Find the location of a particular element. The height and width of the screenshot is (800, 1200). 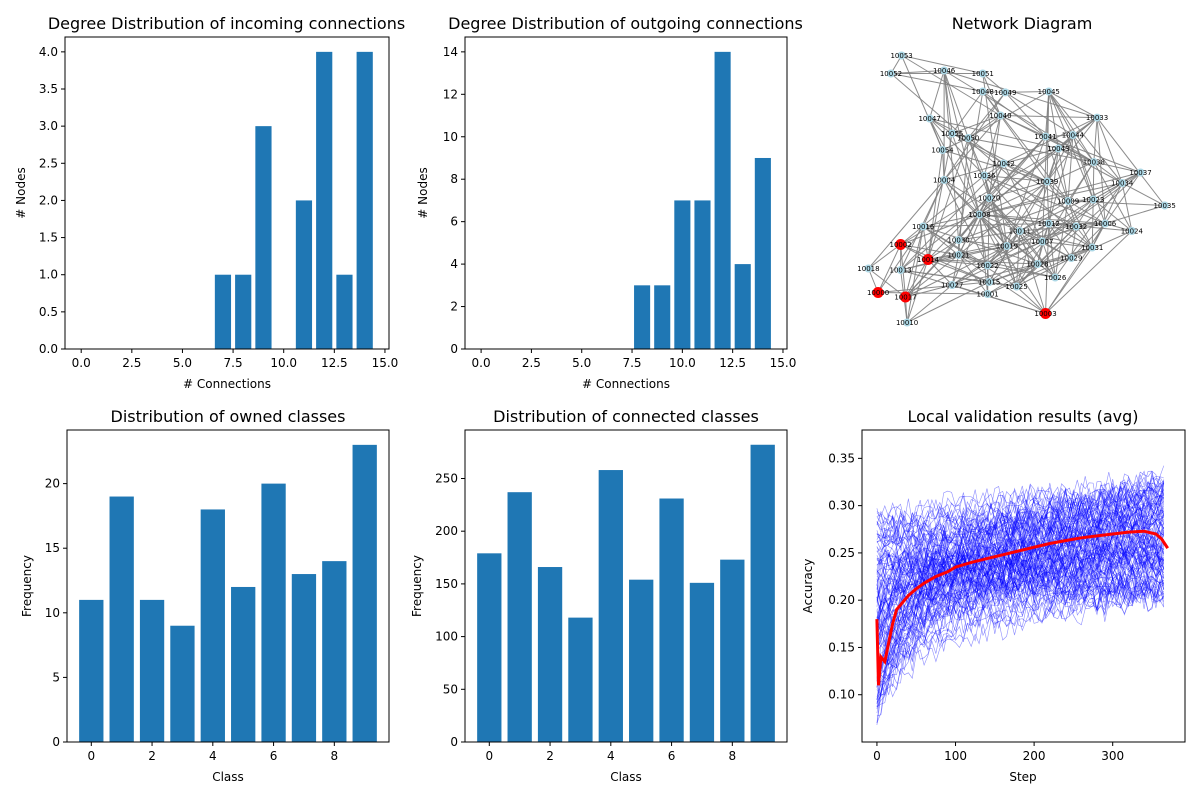

network-node-label: 10010 is located at coordinates (907, 323).